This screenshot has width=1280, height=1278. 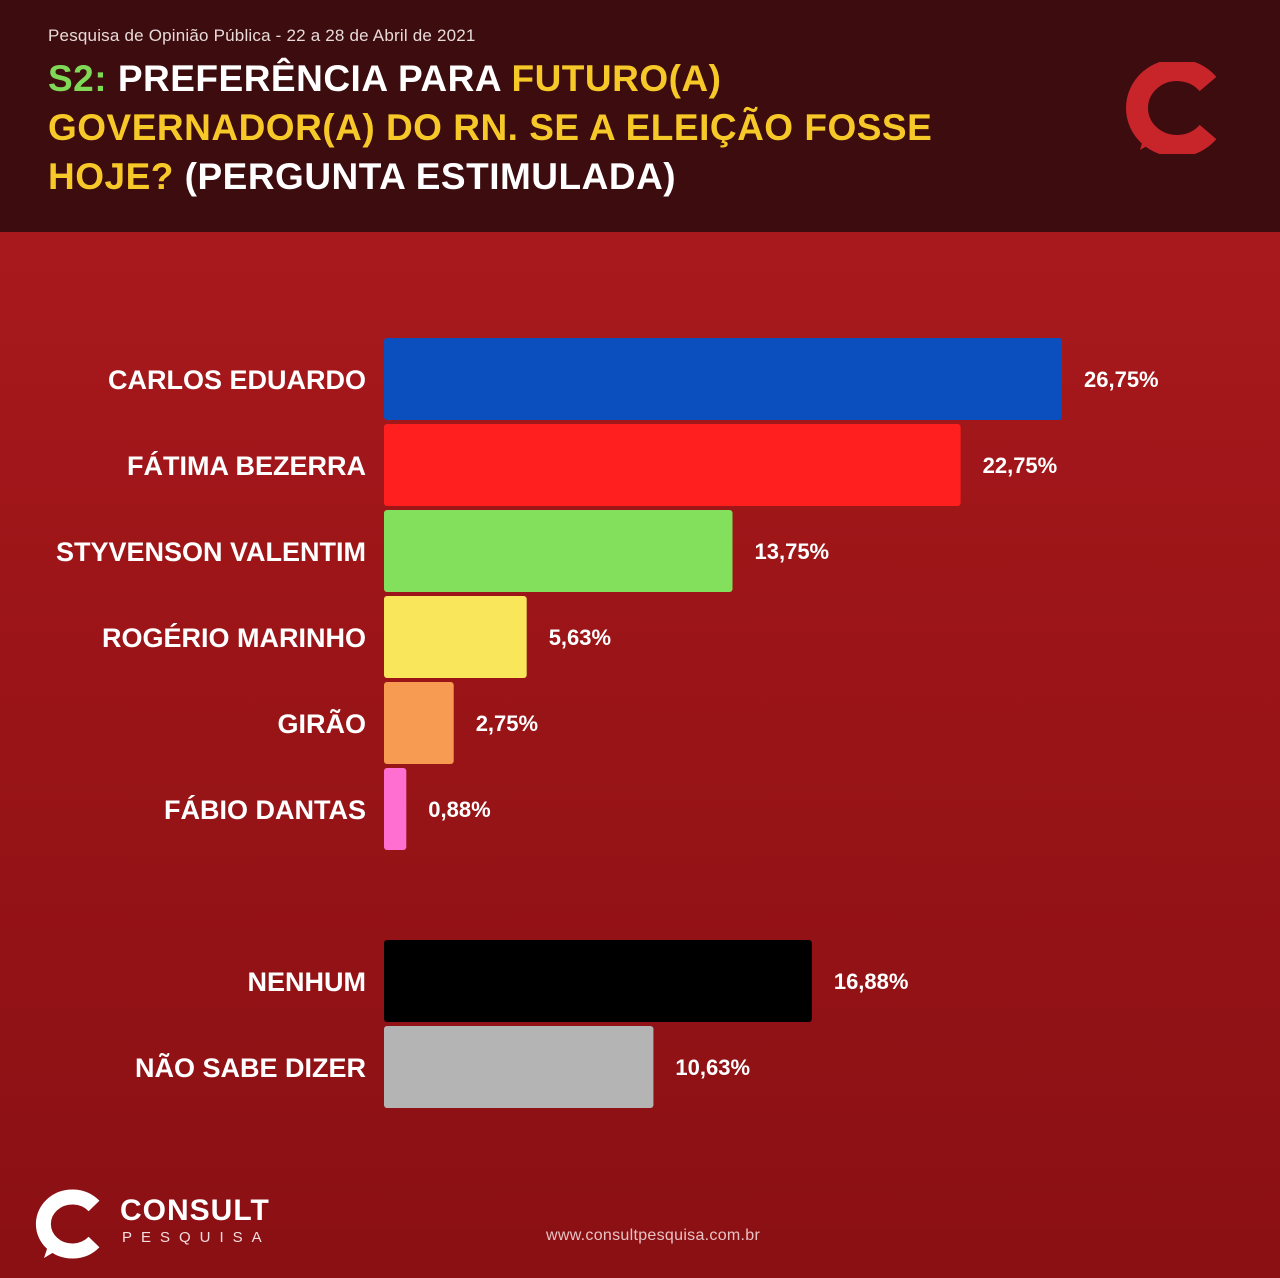 What do you see at coordinates (237, 380) in the screenshot?
I see `category-label: CARLOS EDUARDO` at bounding box center [237, 380].